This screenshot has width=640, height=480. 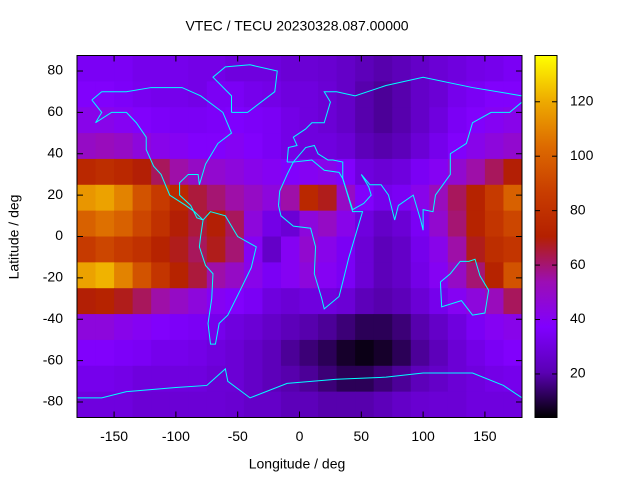 I want to click on y-axis-label: Latitude / deg, so click(x=14, y=237).